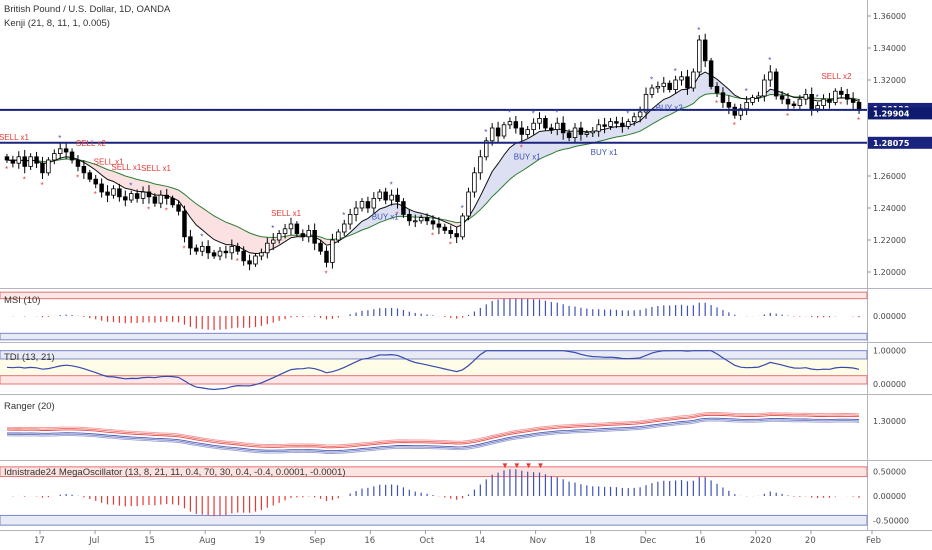 The height and width of the screenshot is (550, 932). Describe the element at coordinates (434, 380) in the screenshot. I see `tdi-lower-band` at that location.